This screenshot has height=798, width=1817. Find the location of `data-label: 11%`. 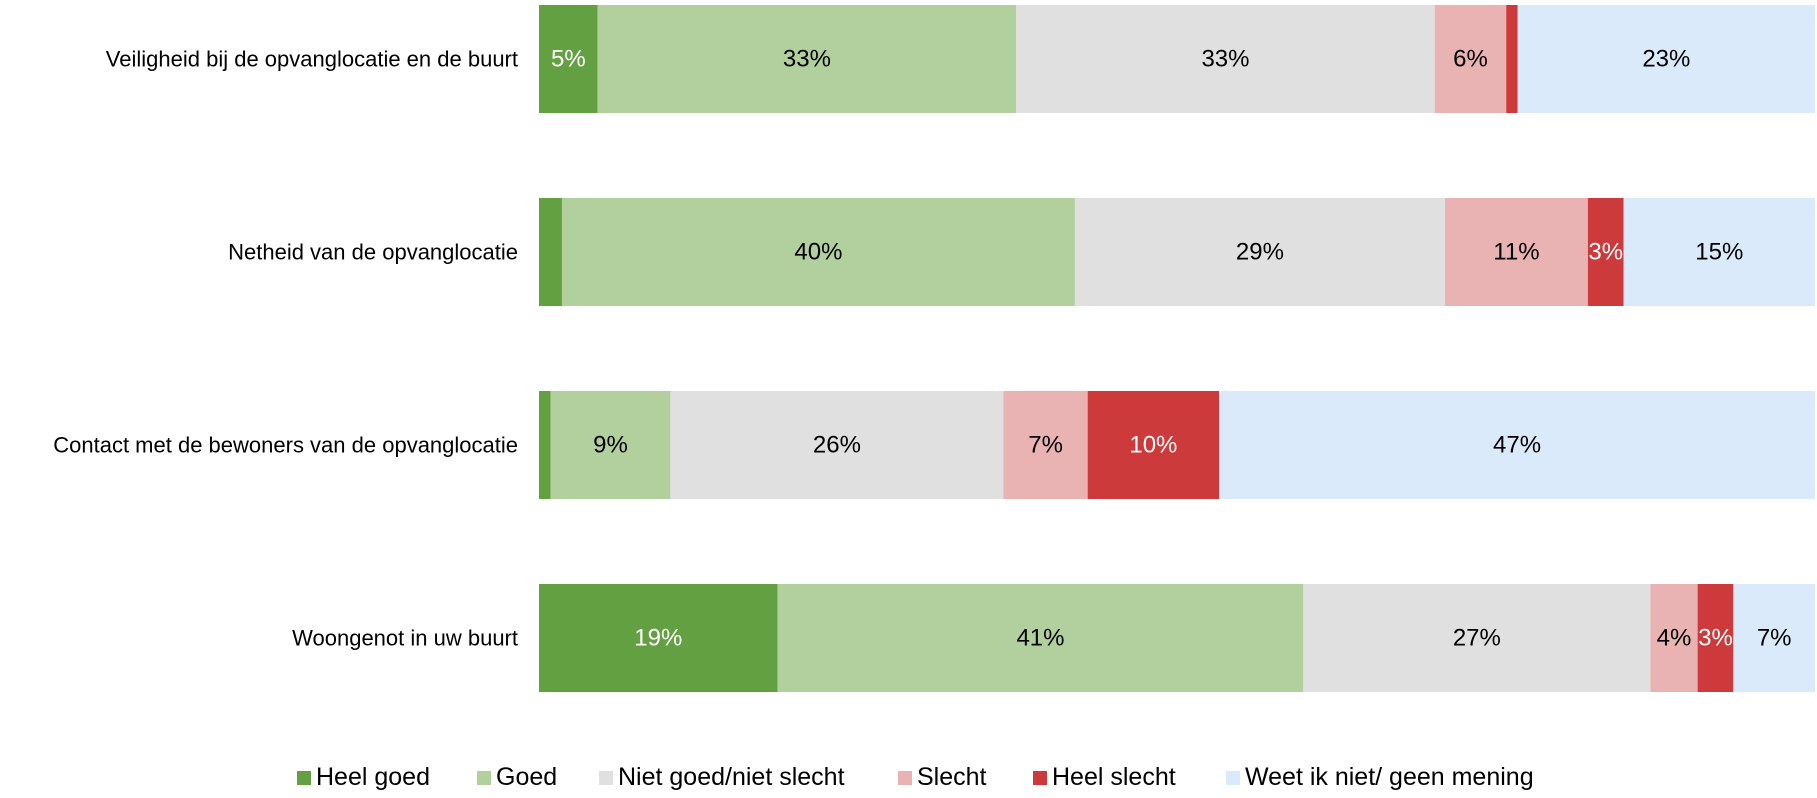

data-label: 11% is located at coordinates (1516, 252).